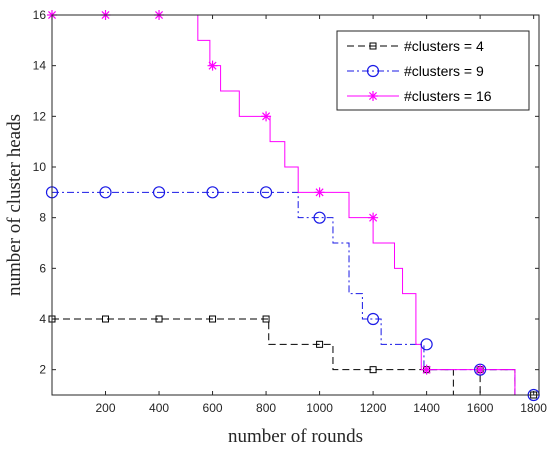 The width and height of the screenshot is (550, 452). What do you see at coordinates (373, 408) in the screenshot?
I see `x-tick-label: 1200` at bounding box center [373, 408].